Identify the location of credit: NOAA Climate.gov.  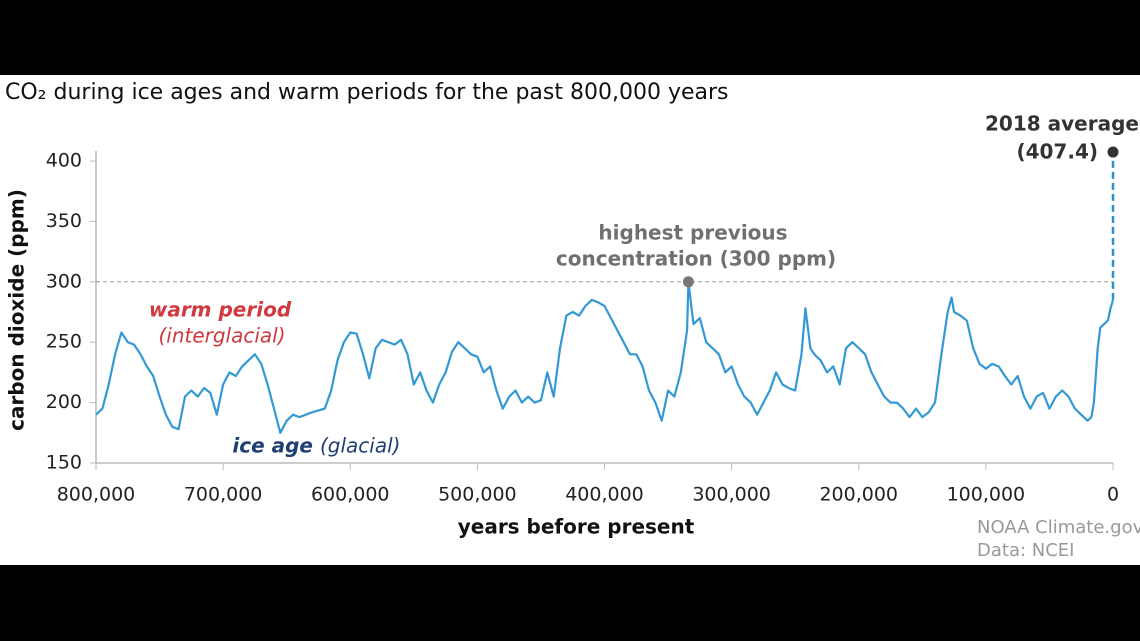
(1058, 527).